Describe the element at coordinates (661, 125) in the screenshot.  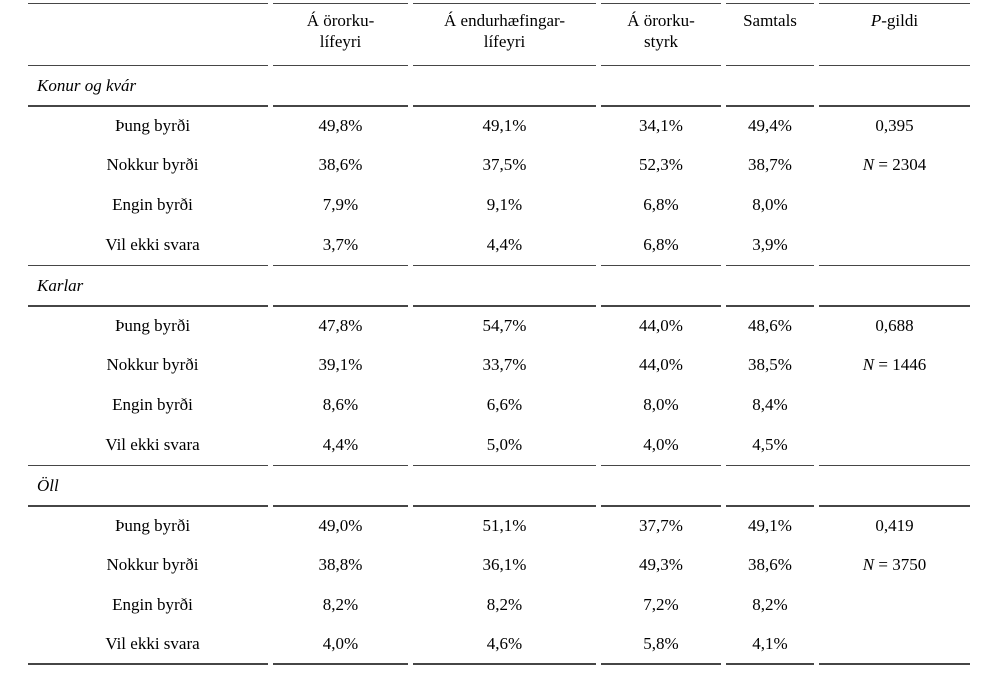
I see `cell-value: 34,1%` at that location.